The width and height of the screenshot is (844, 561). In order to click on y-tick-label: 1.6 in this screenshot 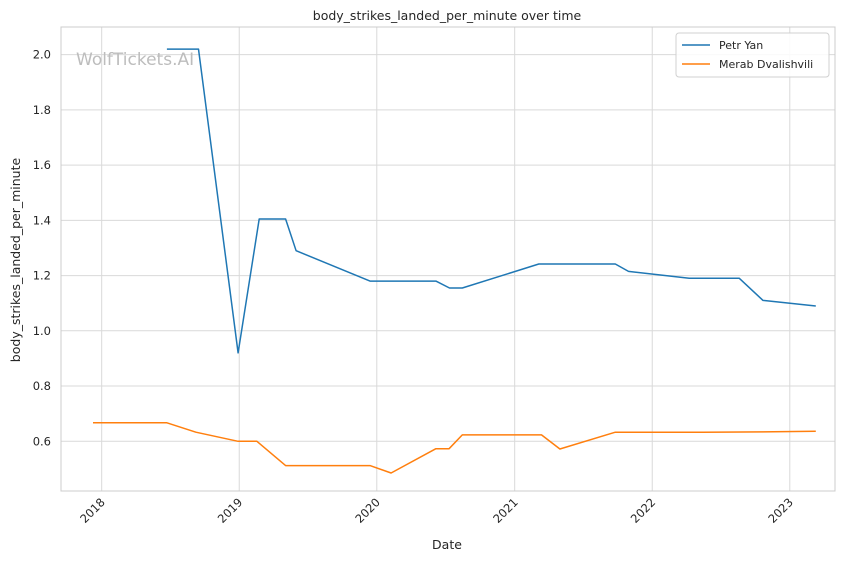, I will do `click(42, 165)`.